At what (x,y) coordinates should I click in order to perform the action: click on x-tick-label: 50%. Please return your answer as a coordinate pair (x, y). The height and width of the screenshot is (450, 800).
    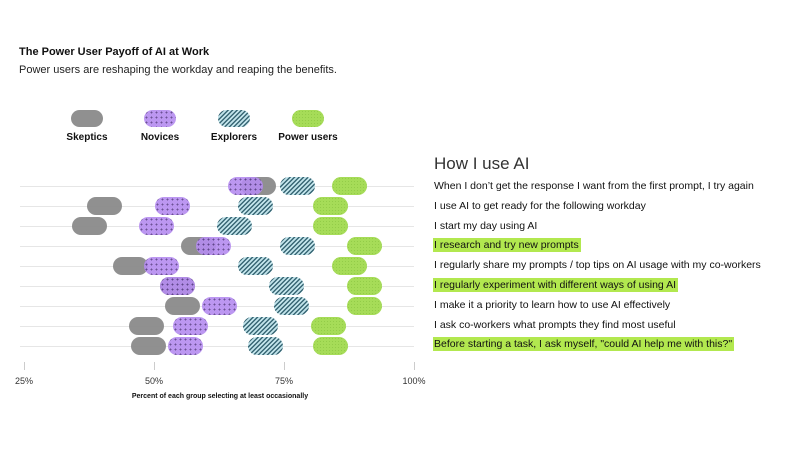
    Looking at the image, I should click on (154, 381).